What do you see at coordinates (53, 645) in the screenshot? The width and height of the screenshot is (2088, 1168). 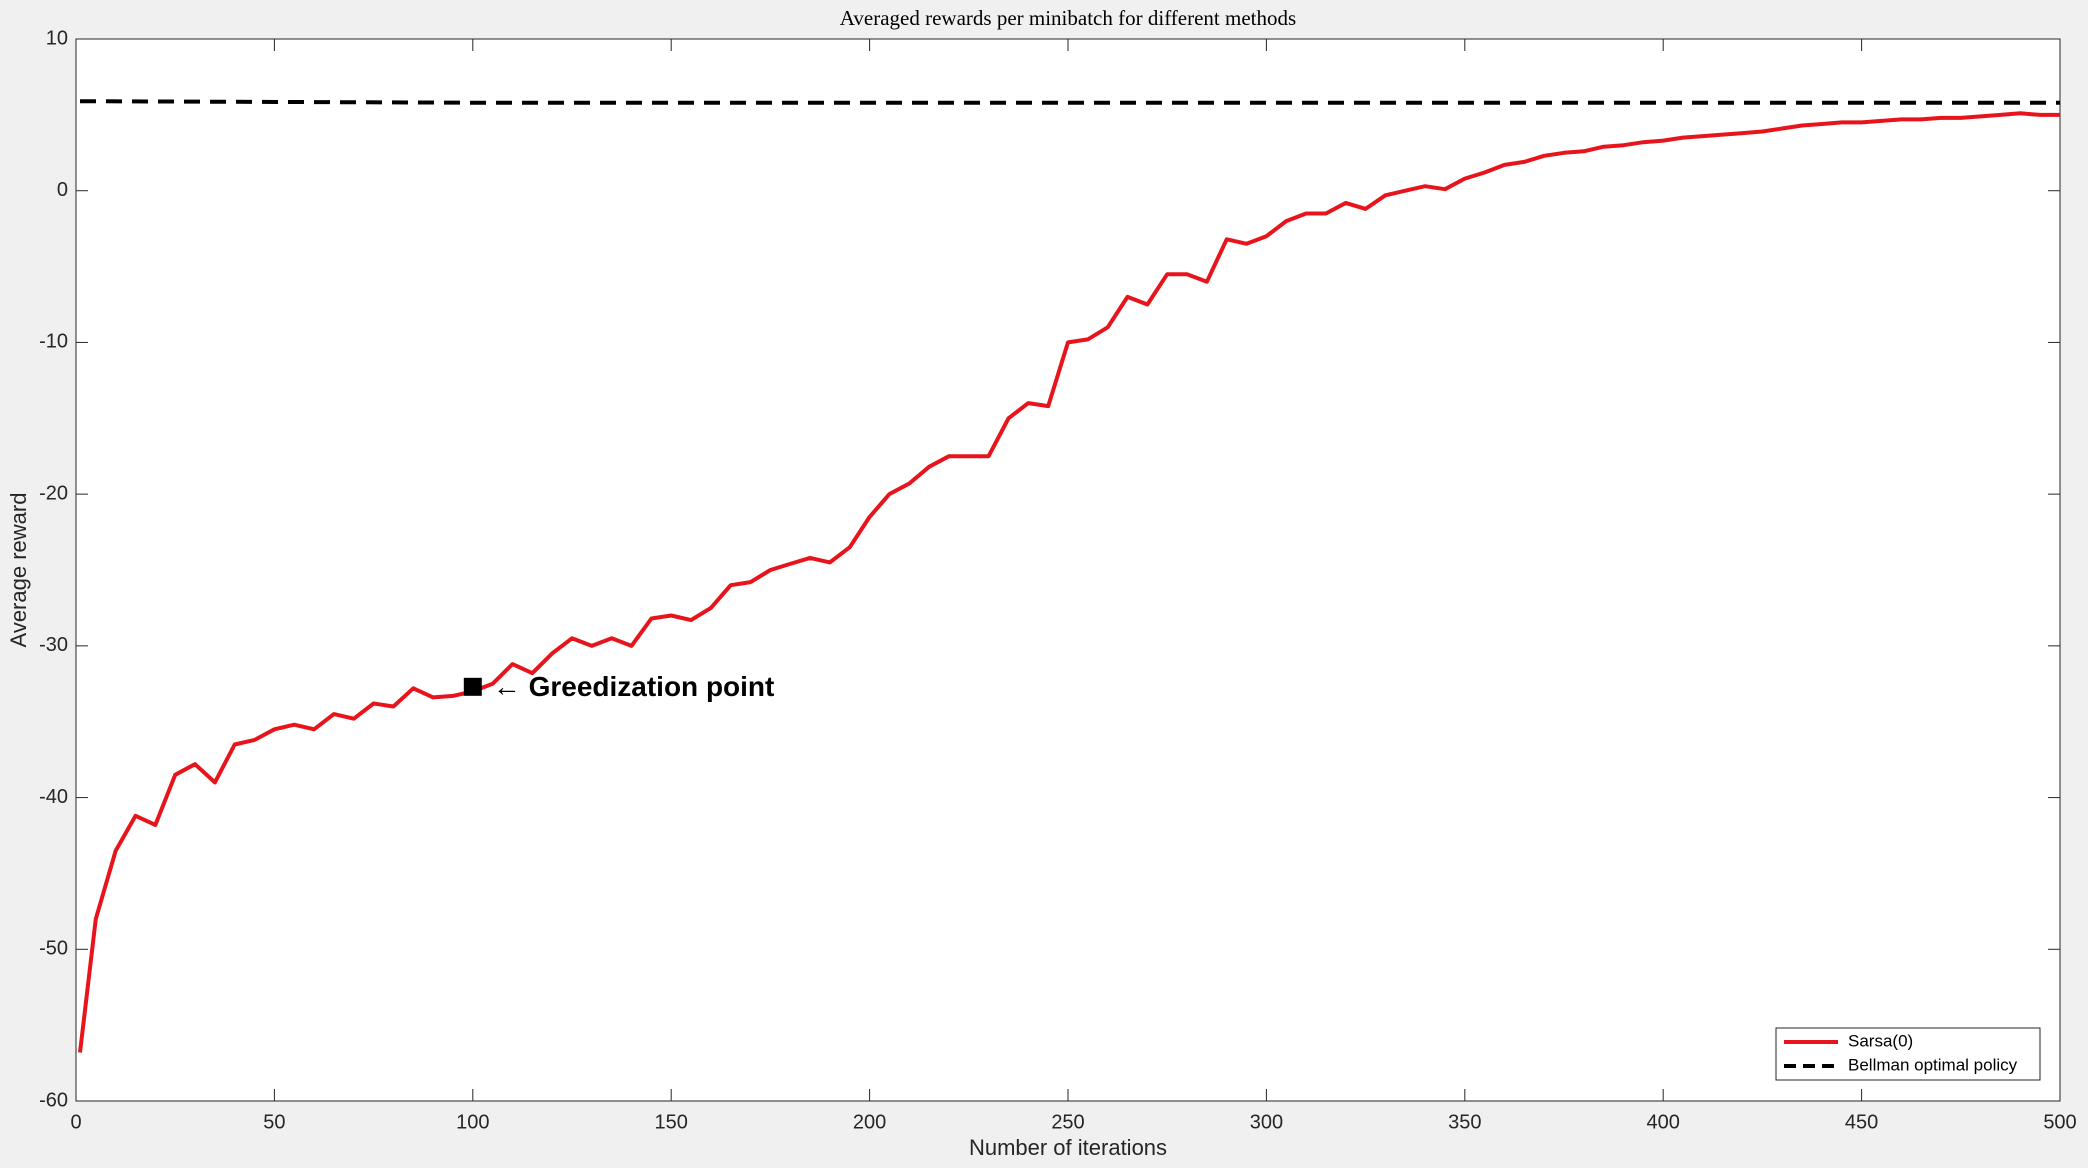 I see `y-tick-label: -30` at bounding box center [53, 645].